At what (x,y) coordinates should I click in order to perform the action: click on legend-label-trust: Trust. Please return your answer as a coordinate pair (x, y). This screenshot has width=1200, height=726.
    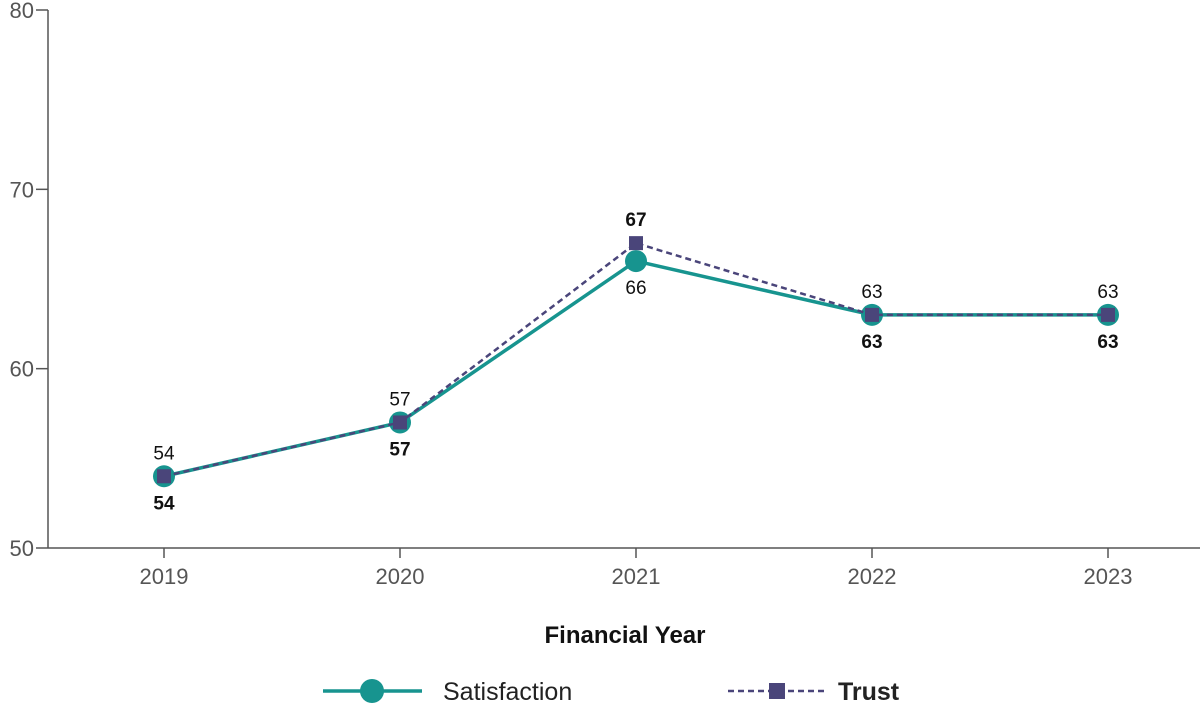
    Looking at the image, I should click on (869, 692).